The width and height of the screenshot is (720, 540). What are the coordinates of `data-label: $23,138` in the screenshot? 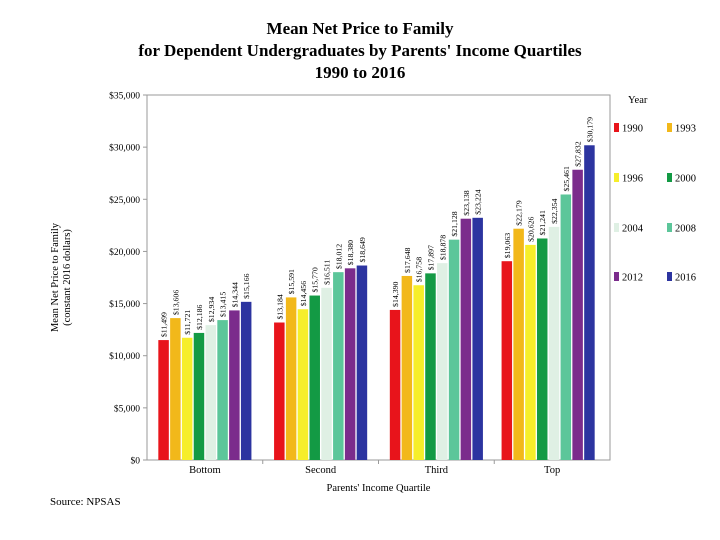 It's located at (466, 202).